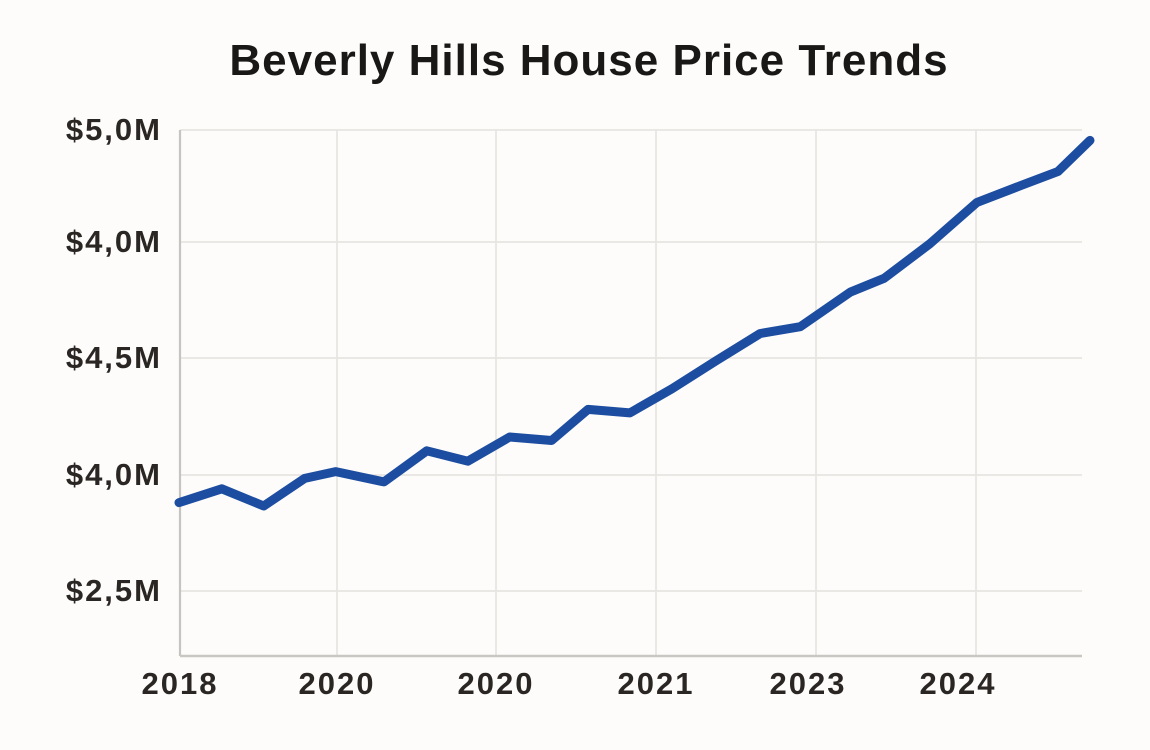  What do you see at coordinates (113, 129) in the screenshot?
I see `y-tick-label-0: $5,0M` at bounding box center [113, 129].